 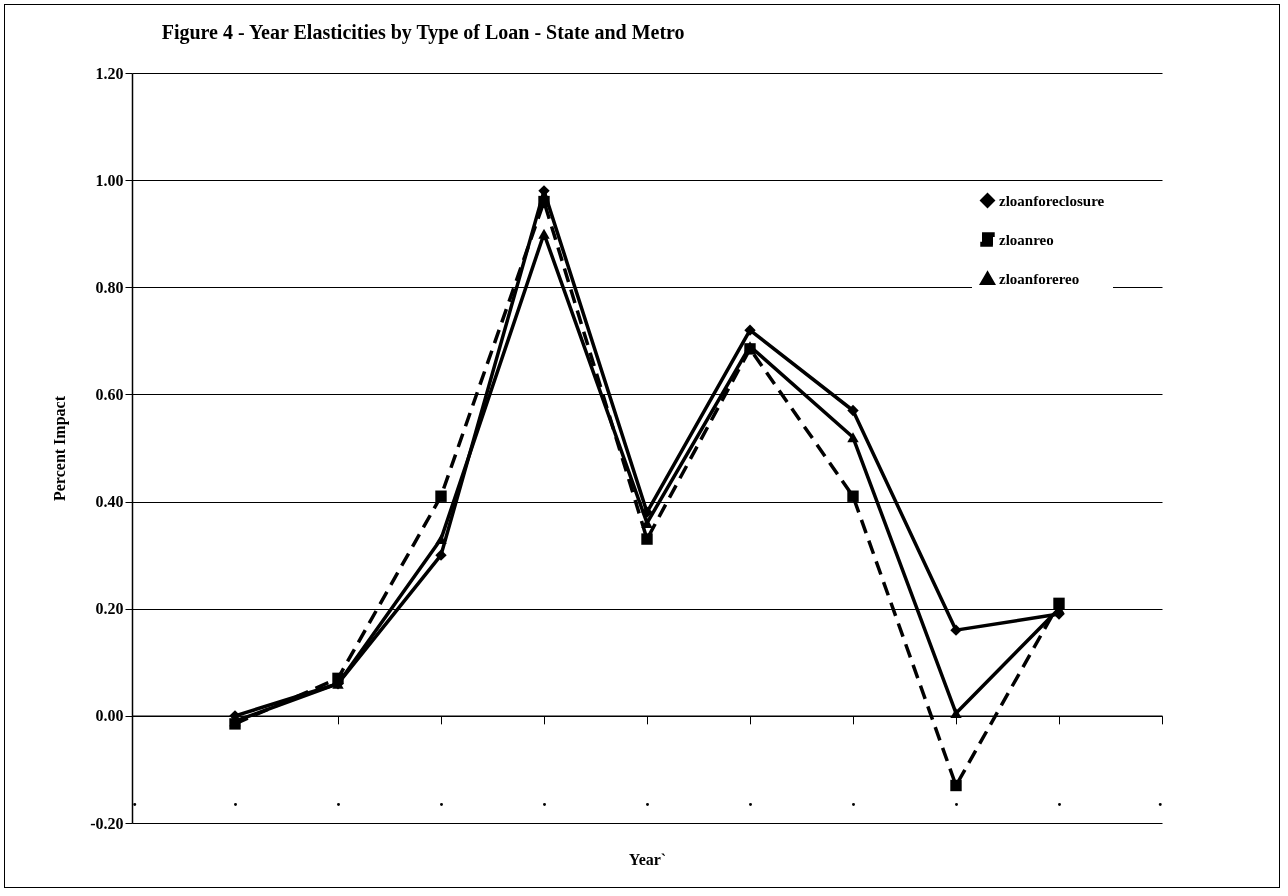 I want to click on legend-label: zloanreo, so click(x=1026, y=239).